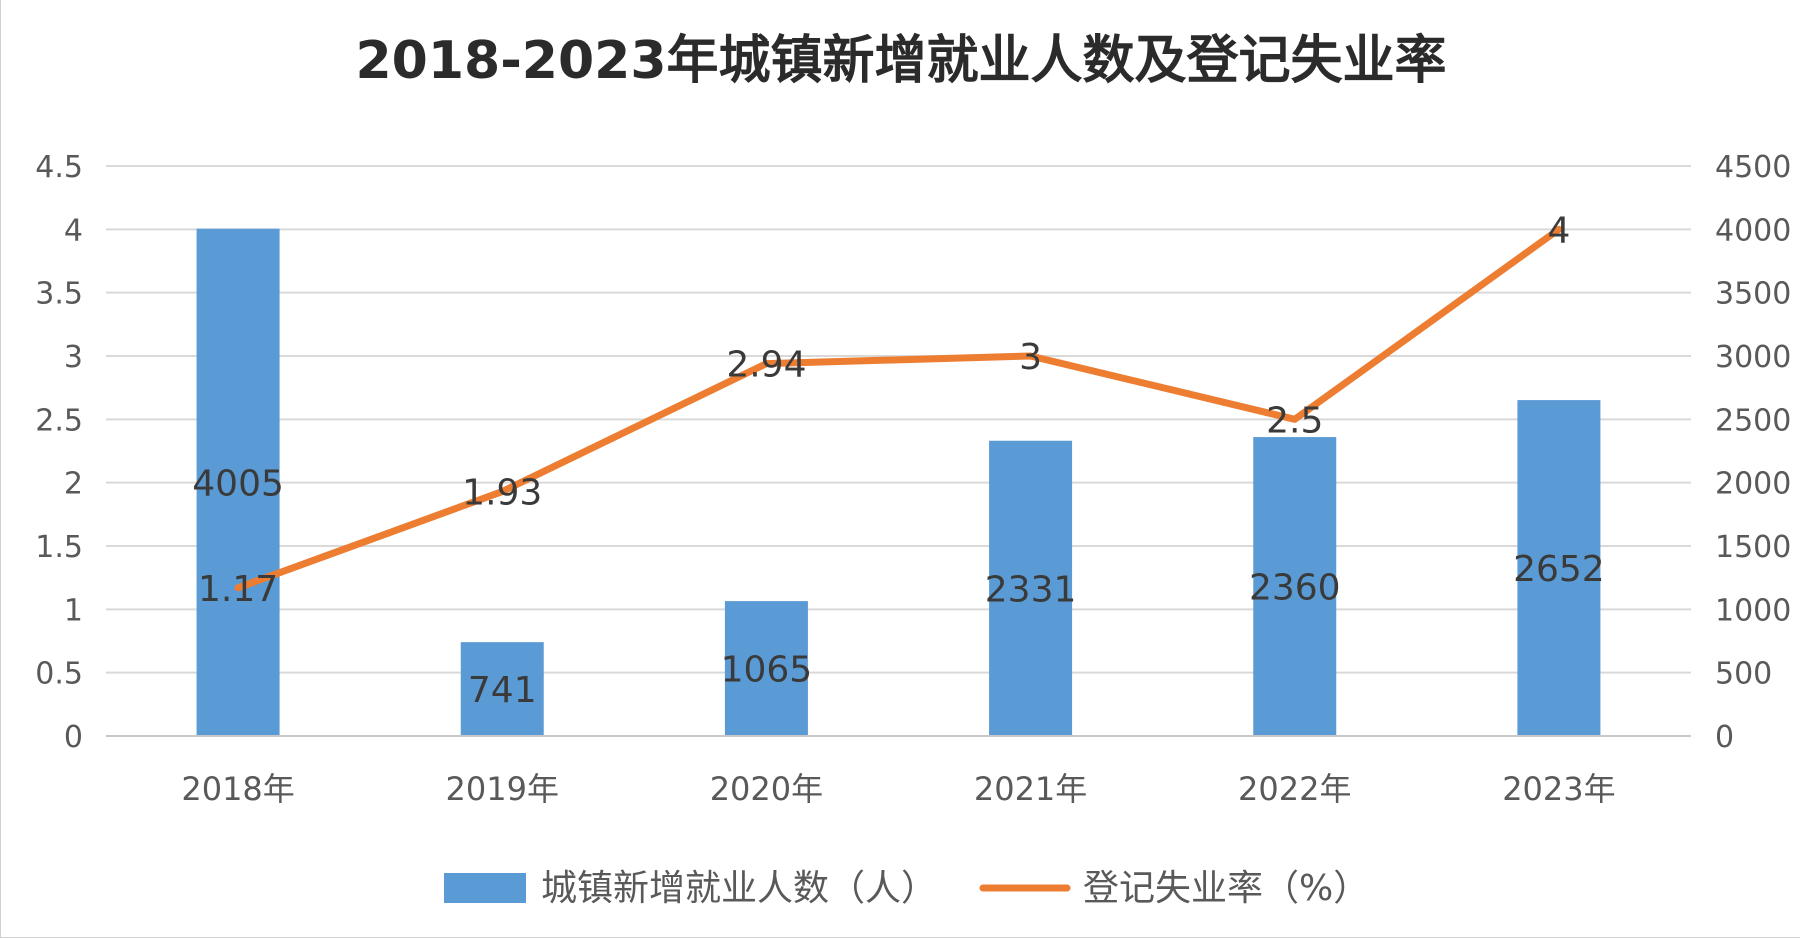 The image size is (1800, 938). I want to click on right-tick-label: 2000, so click(1753, 484).